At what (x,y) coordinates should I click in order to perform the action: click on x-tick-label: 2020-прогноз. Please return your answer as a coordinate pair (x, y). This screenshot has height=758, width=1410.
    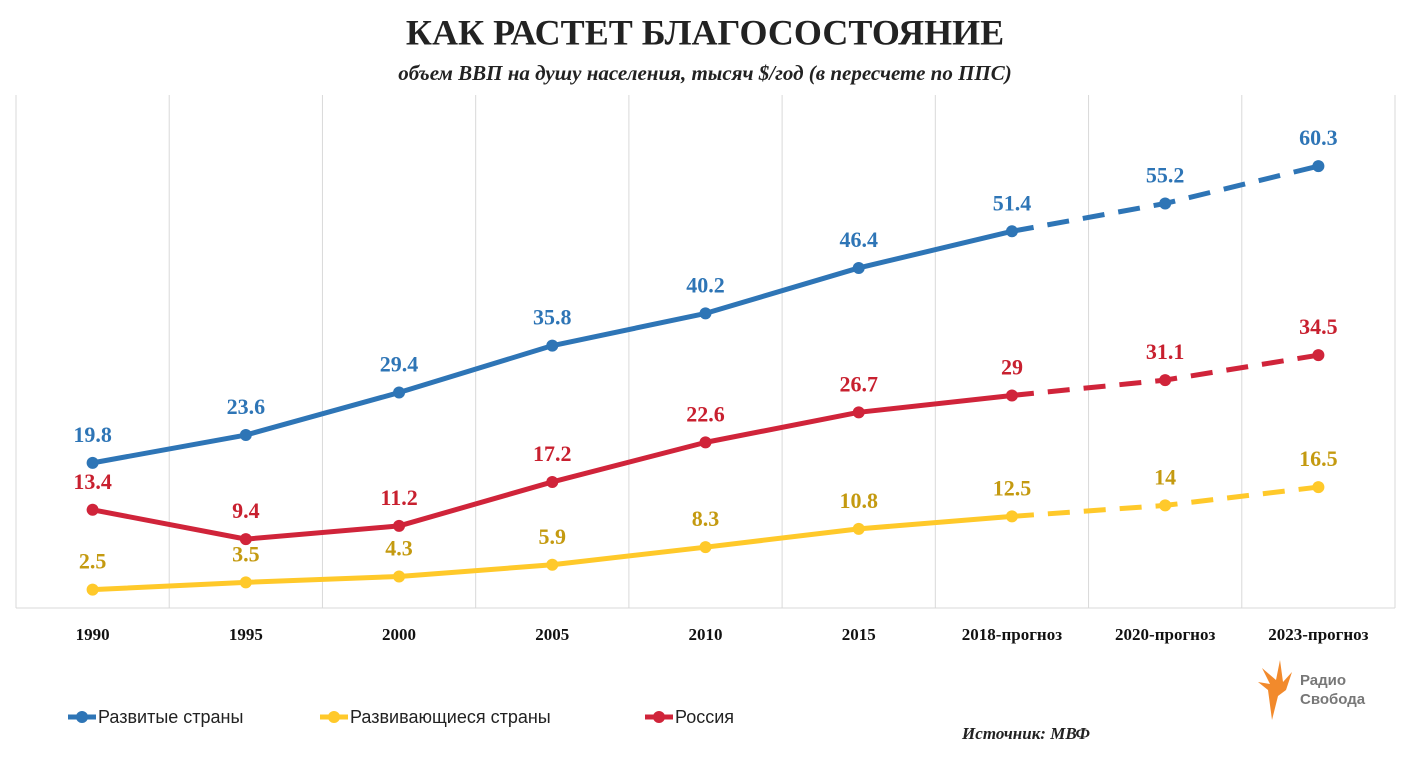
    Looking at the image, I should click on (1165, 634).